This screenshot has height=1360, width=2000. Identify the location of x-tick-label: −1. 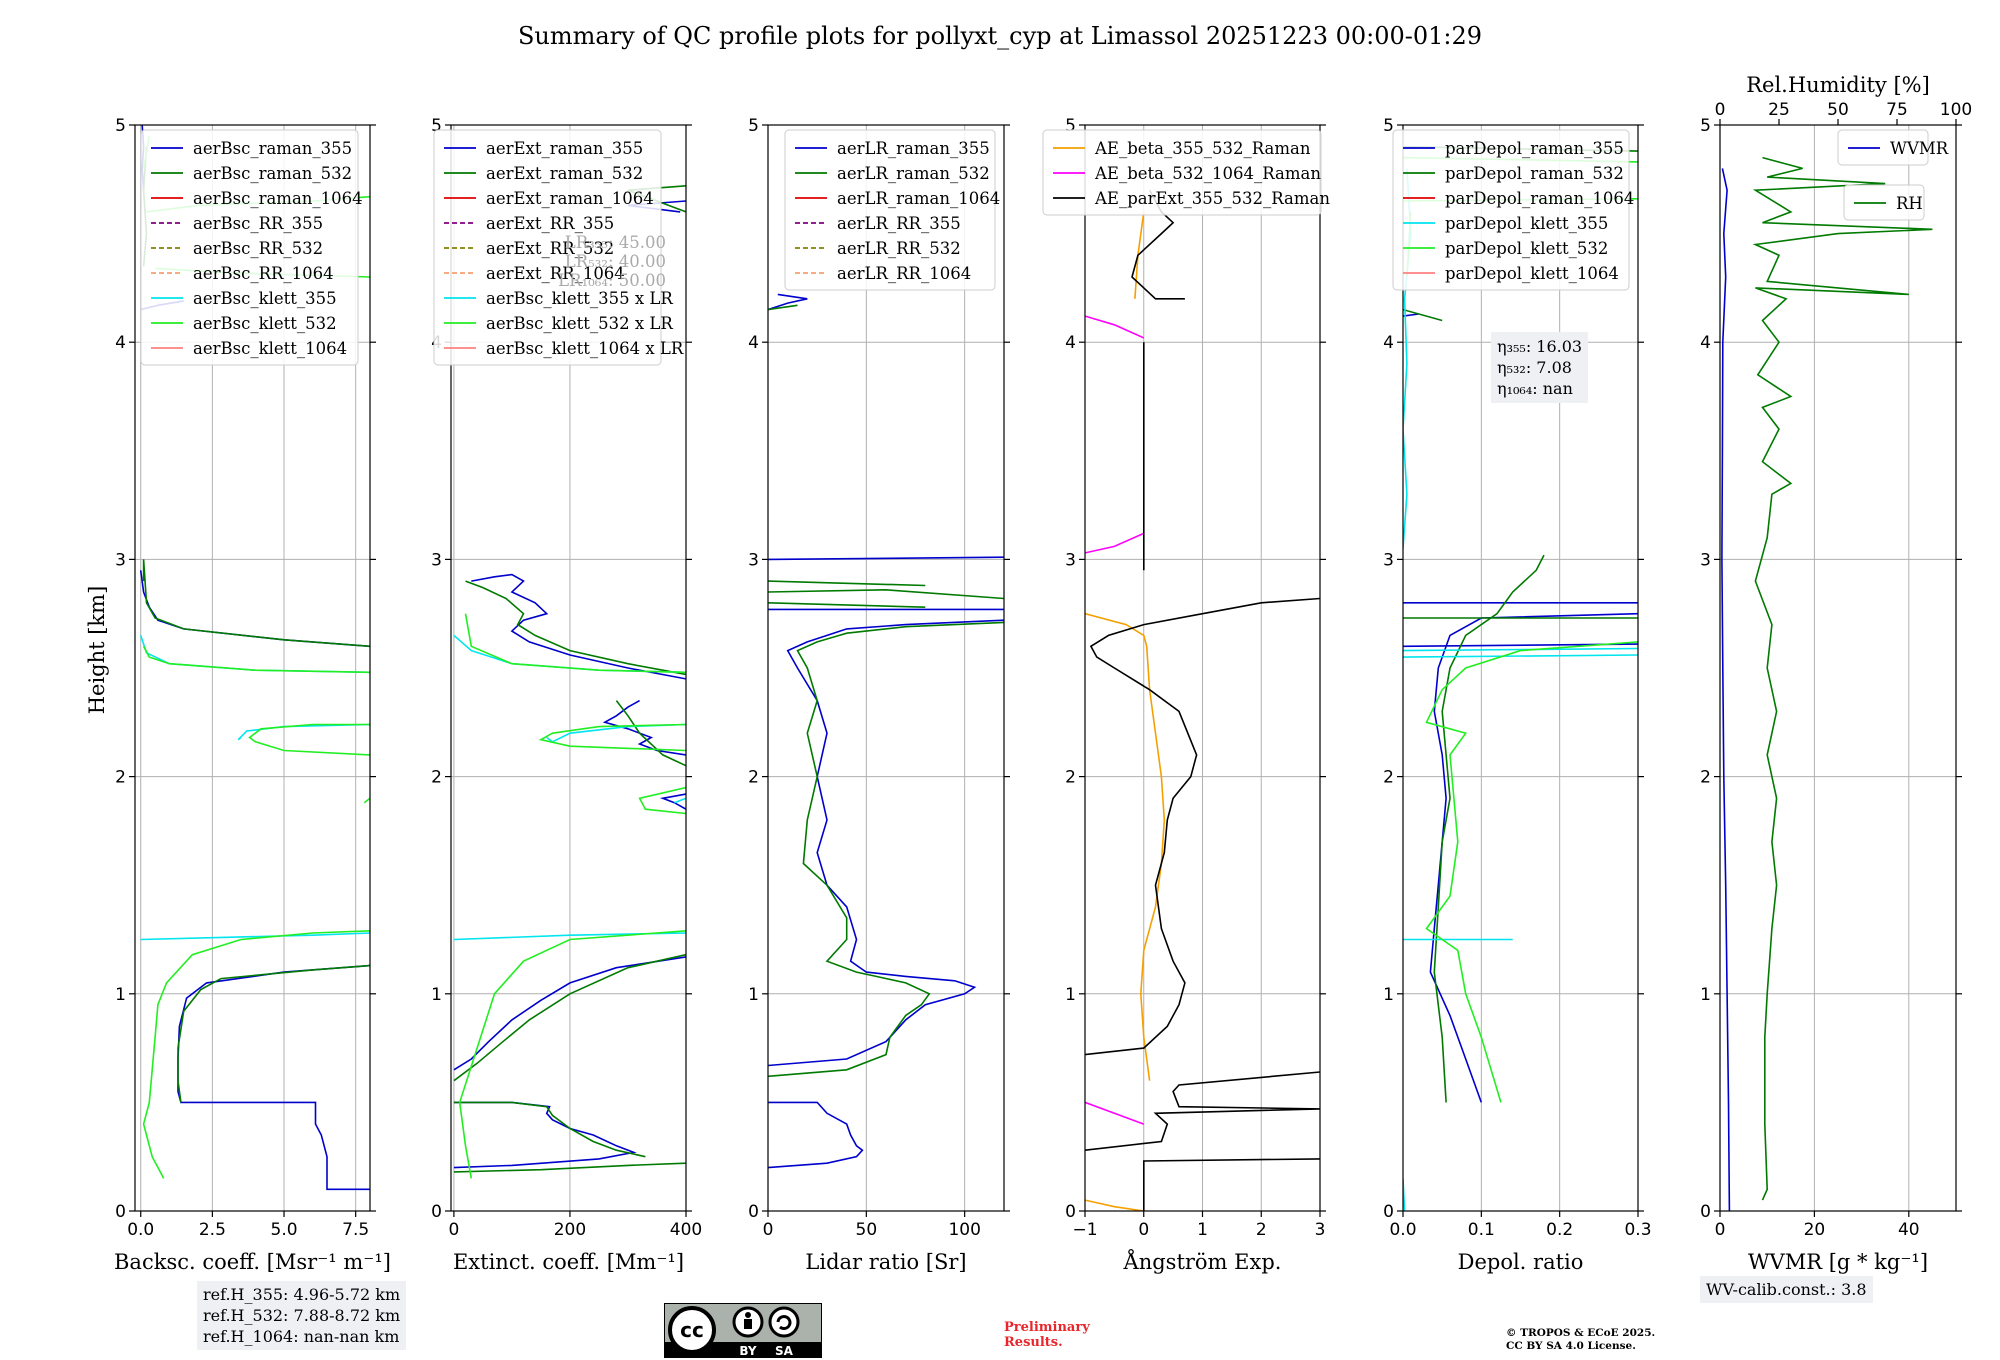
(1084, 1230).